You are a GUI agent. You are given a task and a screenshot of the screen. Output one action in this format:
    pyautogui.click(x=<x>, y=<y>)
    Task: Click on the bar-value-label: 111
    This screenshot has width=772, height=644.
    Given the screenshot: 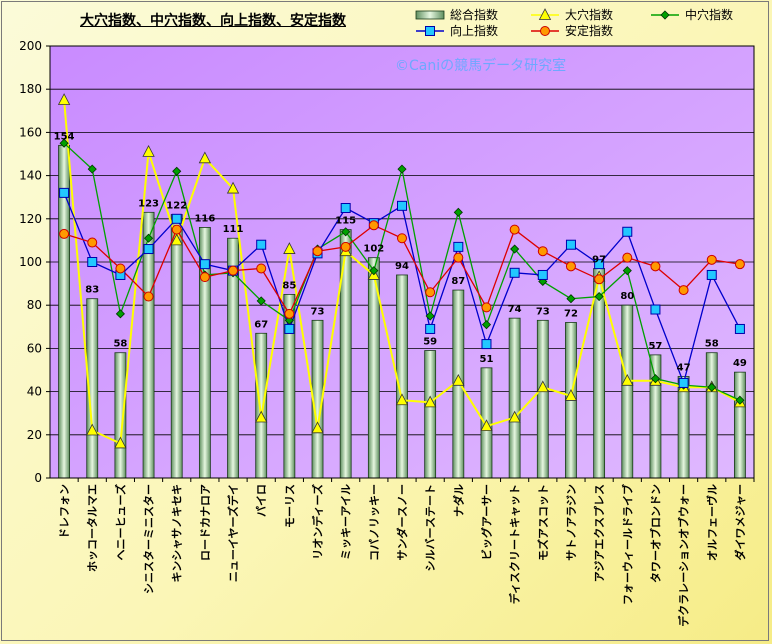 What is the action you would take?
    pyautogui.click(x=233, y=229)
    